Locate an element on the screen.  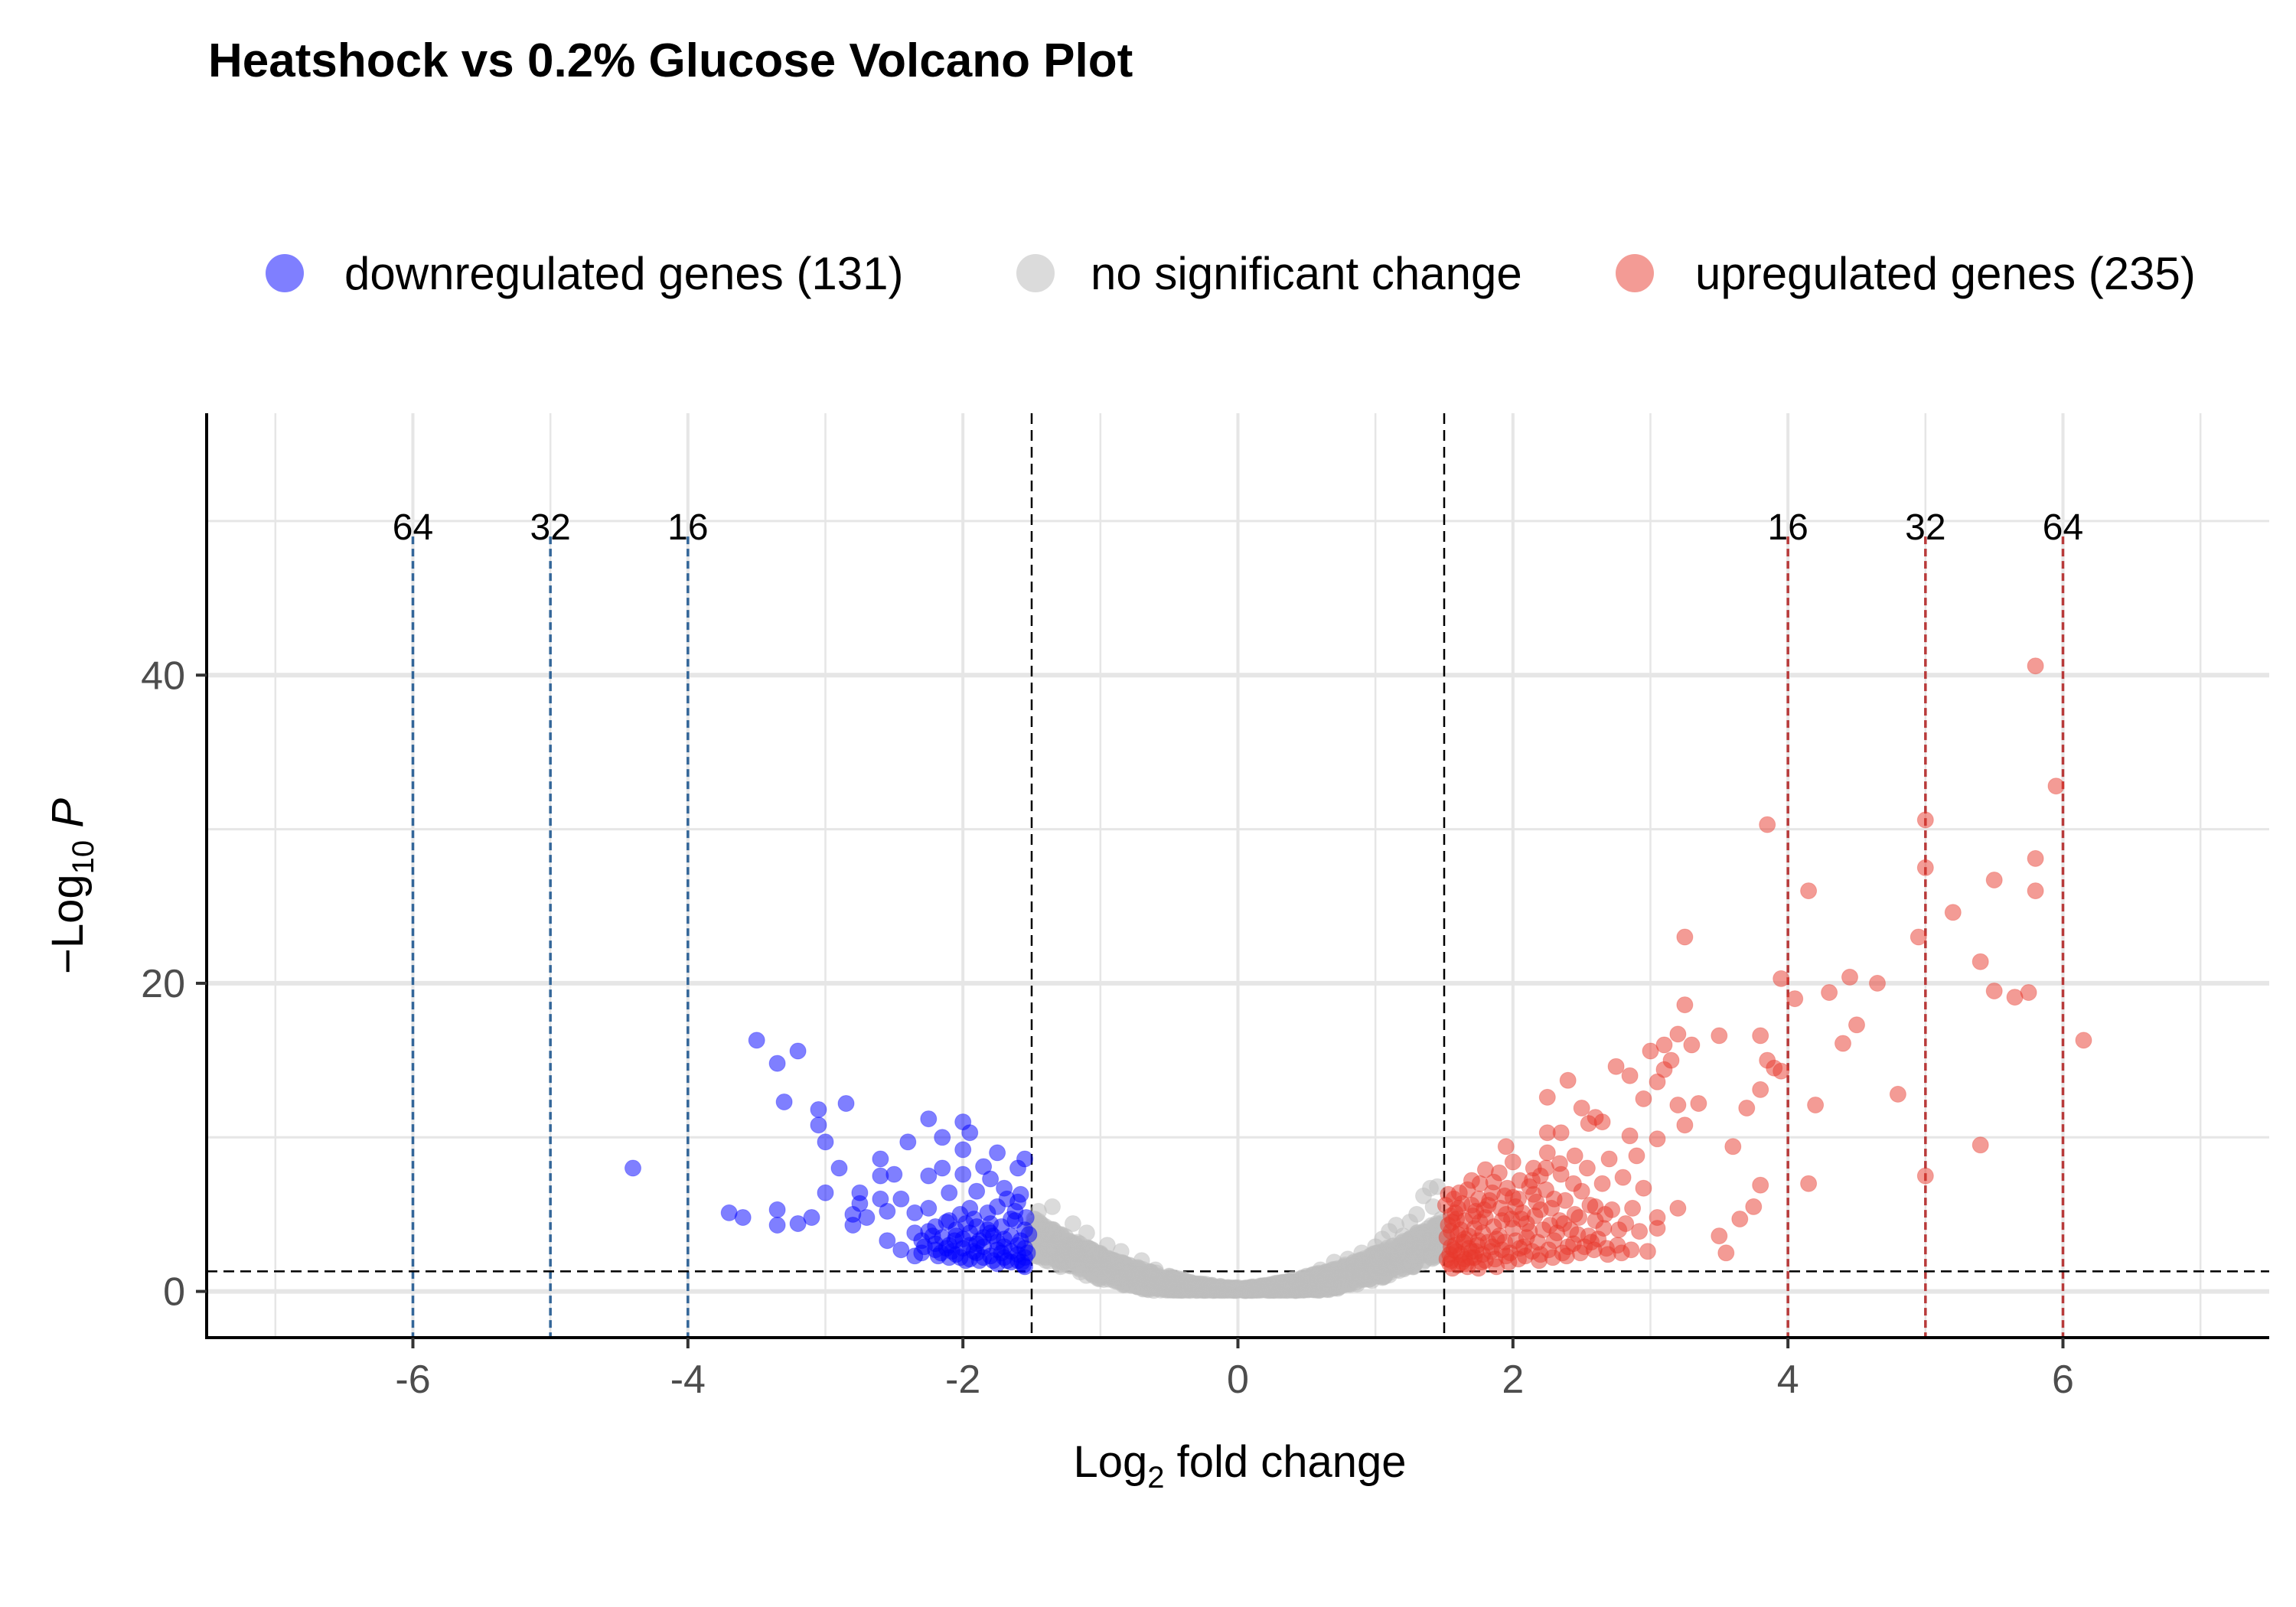
legend-swatch-downregulated is located at coordinates (285, 273).